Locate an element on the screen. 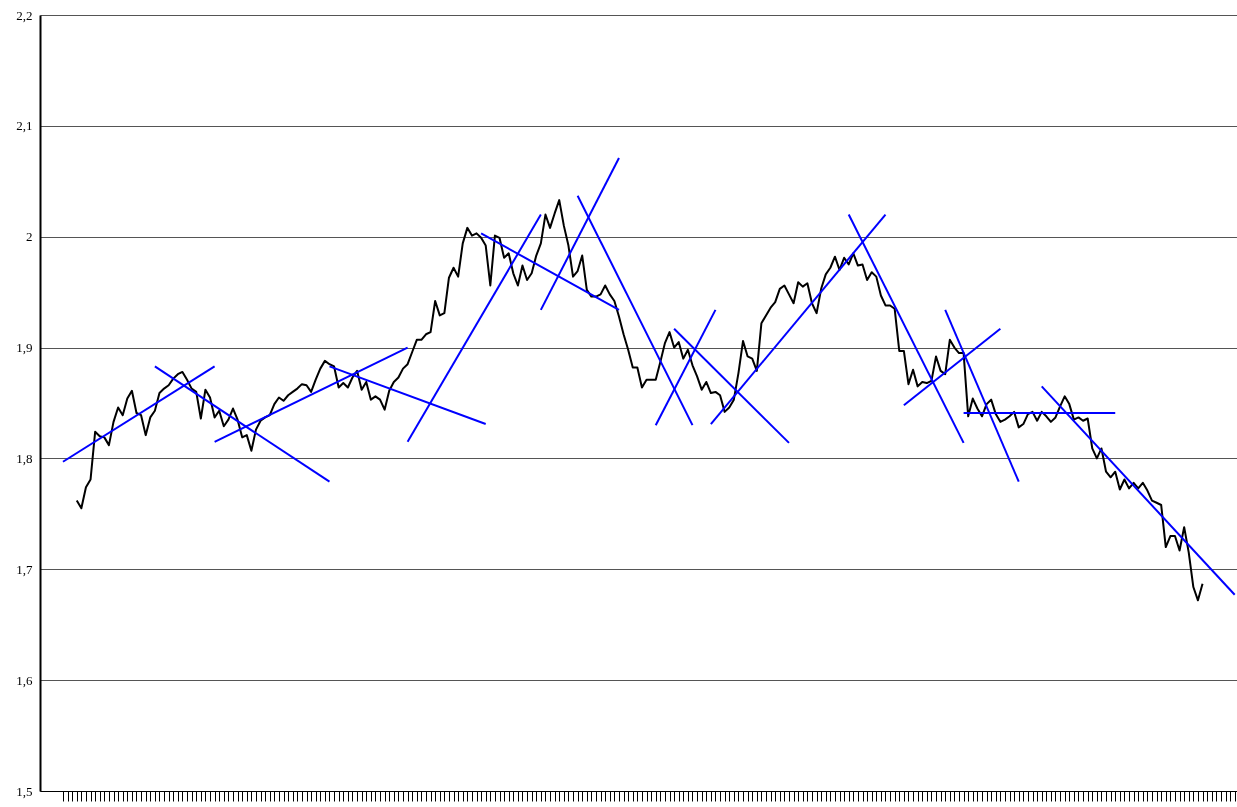 This screenshot has width=1237, height=807. y-tick-label: 2,2 is located at coordinates (24, 15).